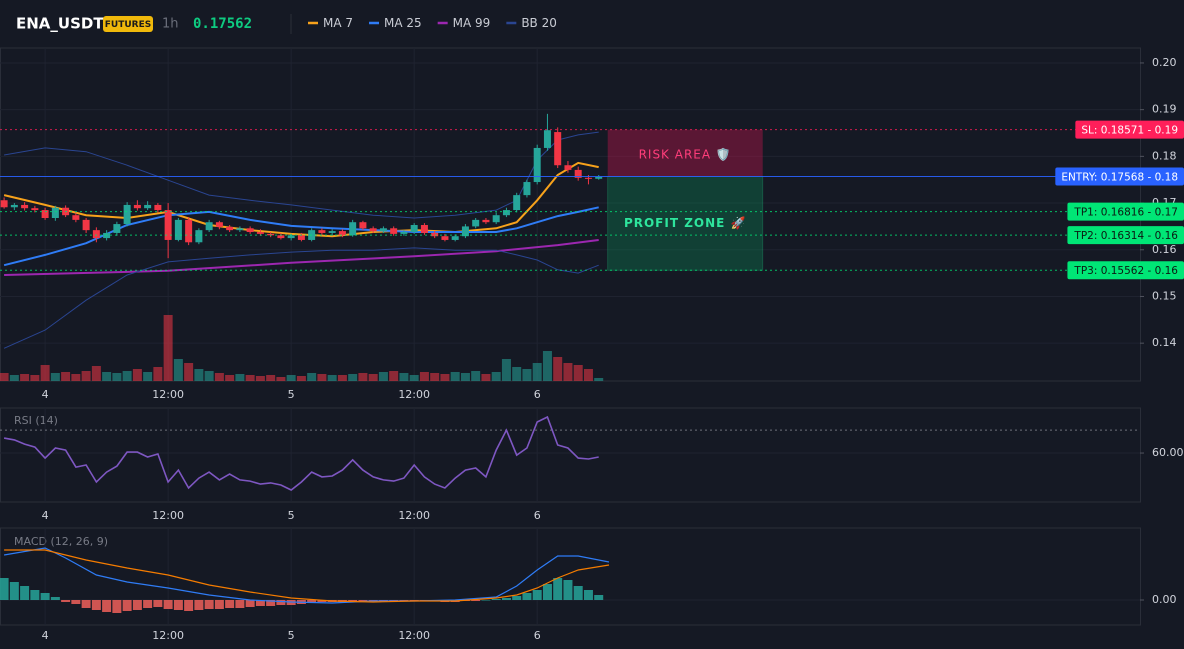 The width and height of the screenshot is (1184, 649). I want to click on y-tick-label: 0.20, so click(1164, 62).